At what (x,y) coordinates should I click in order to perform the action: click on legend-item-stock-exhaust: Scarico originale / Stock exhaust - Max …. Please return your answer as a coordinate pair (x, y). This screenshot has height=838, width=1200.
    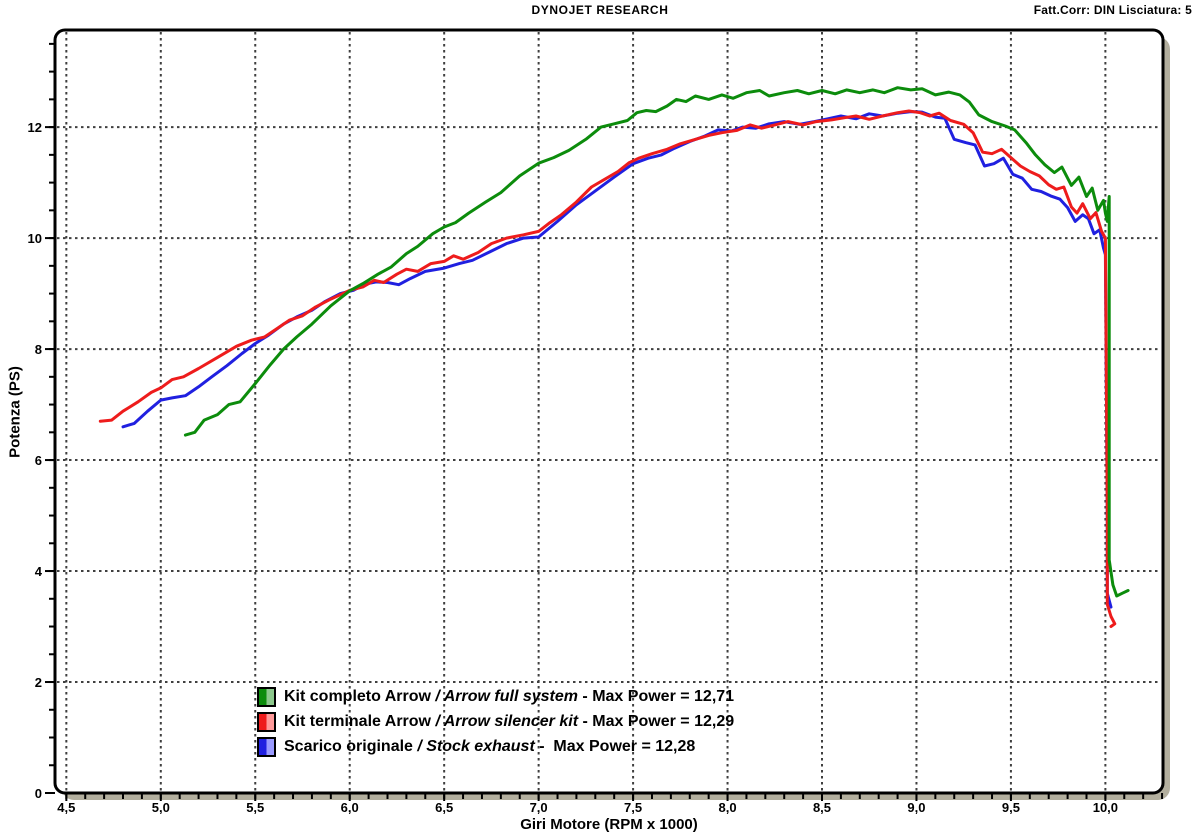
    Looking at the image, I should click on (495, 746).